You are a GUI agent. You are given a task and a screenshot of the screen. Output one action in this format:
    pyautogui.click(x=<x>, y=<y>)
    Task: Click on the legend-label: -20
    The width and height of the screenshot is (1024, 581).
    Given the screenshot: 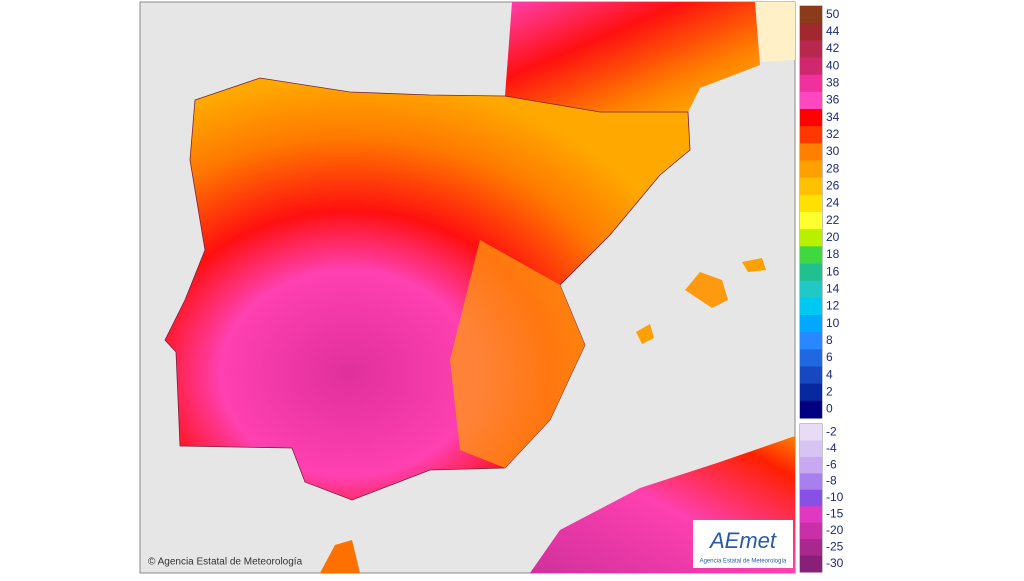 What is the action you would take?
    pyautogui.click(x=835, y=530)
    